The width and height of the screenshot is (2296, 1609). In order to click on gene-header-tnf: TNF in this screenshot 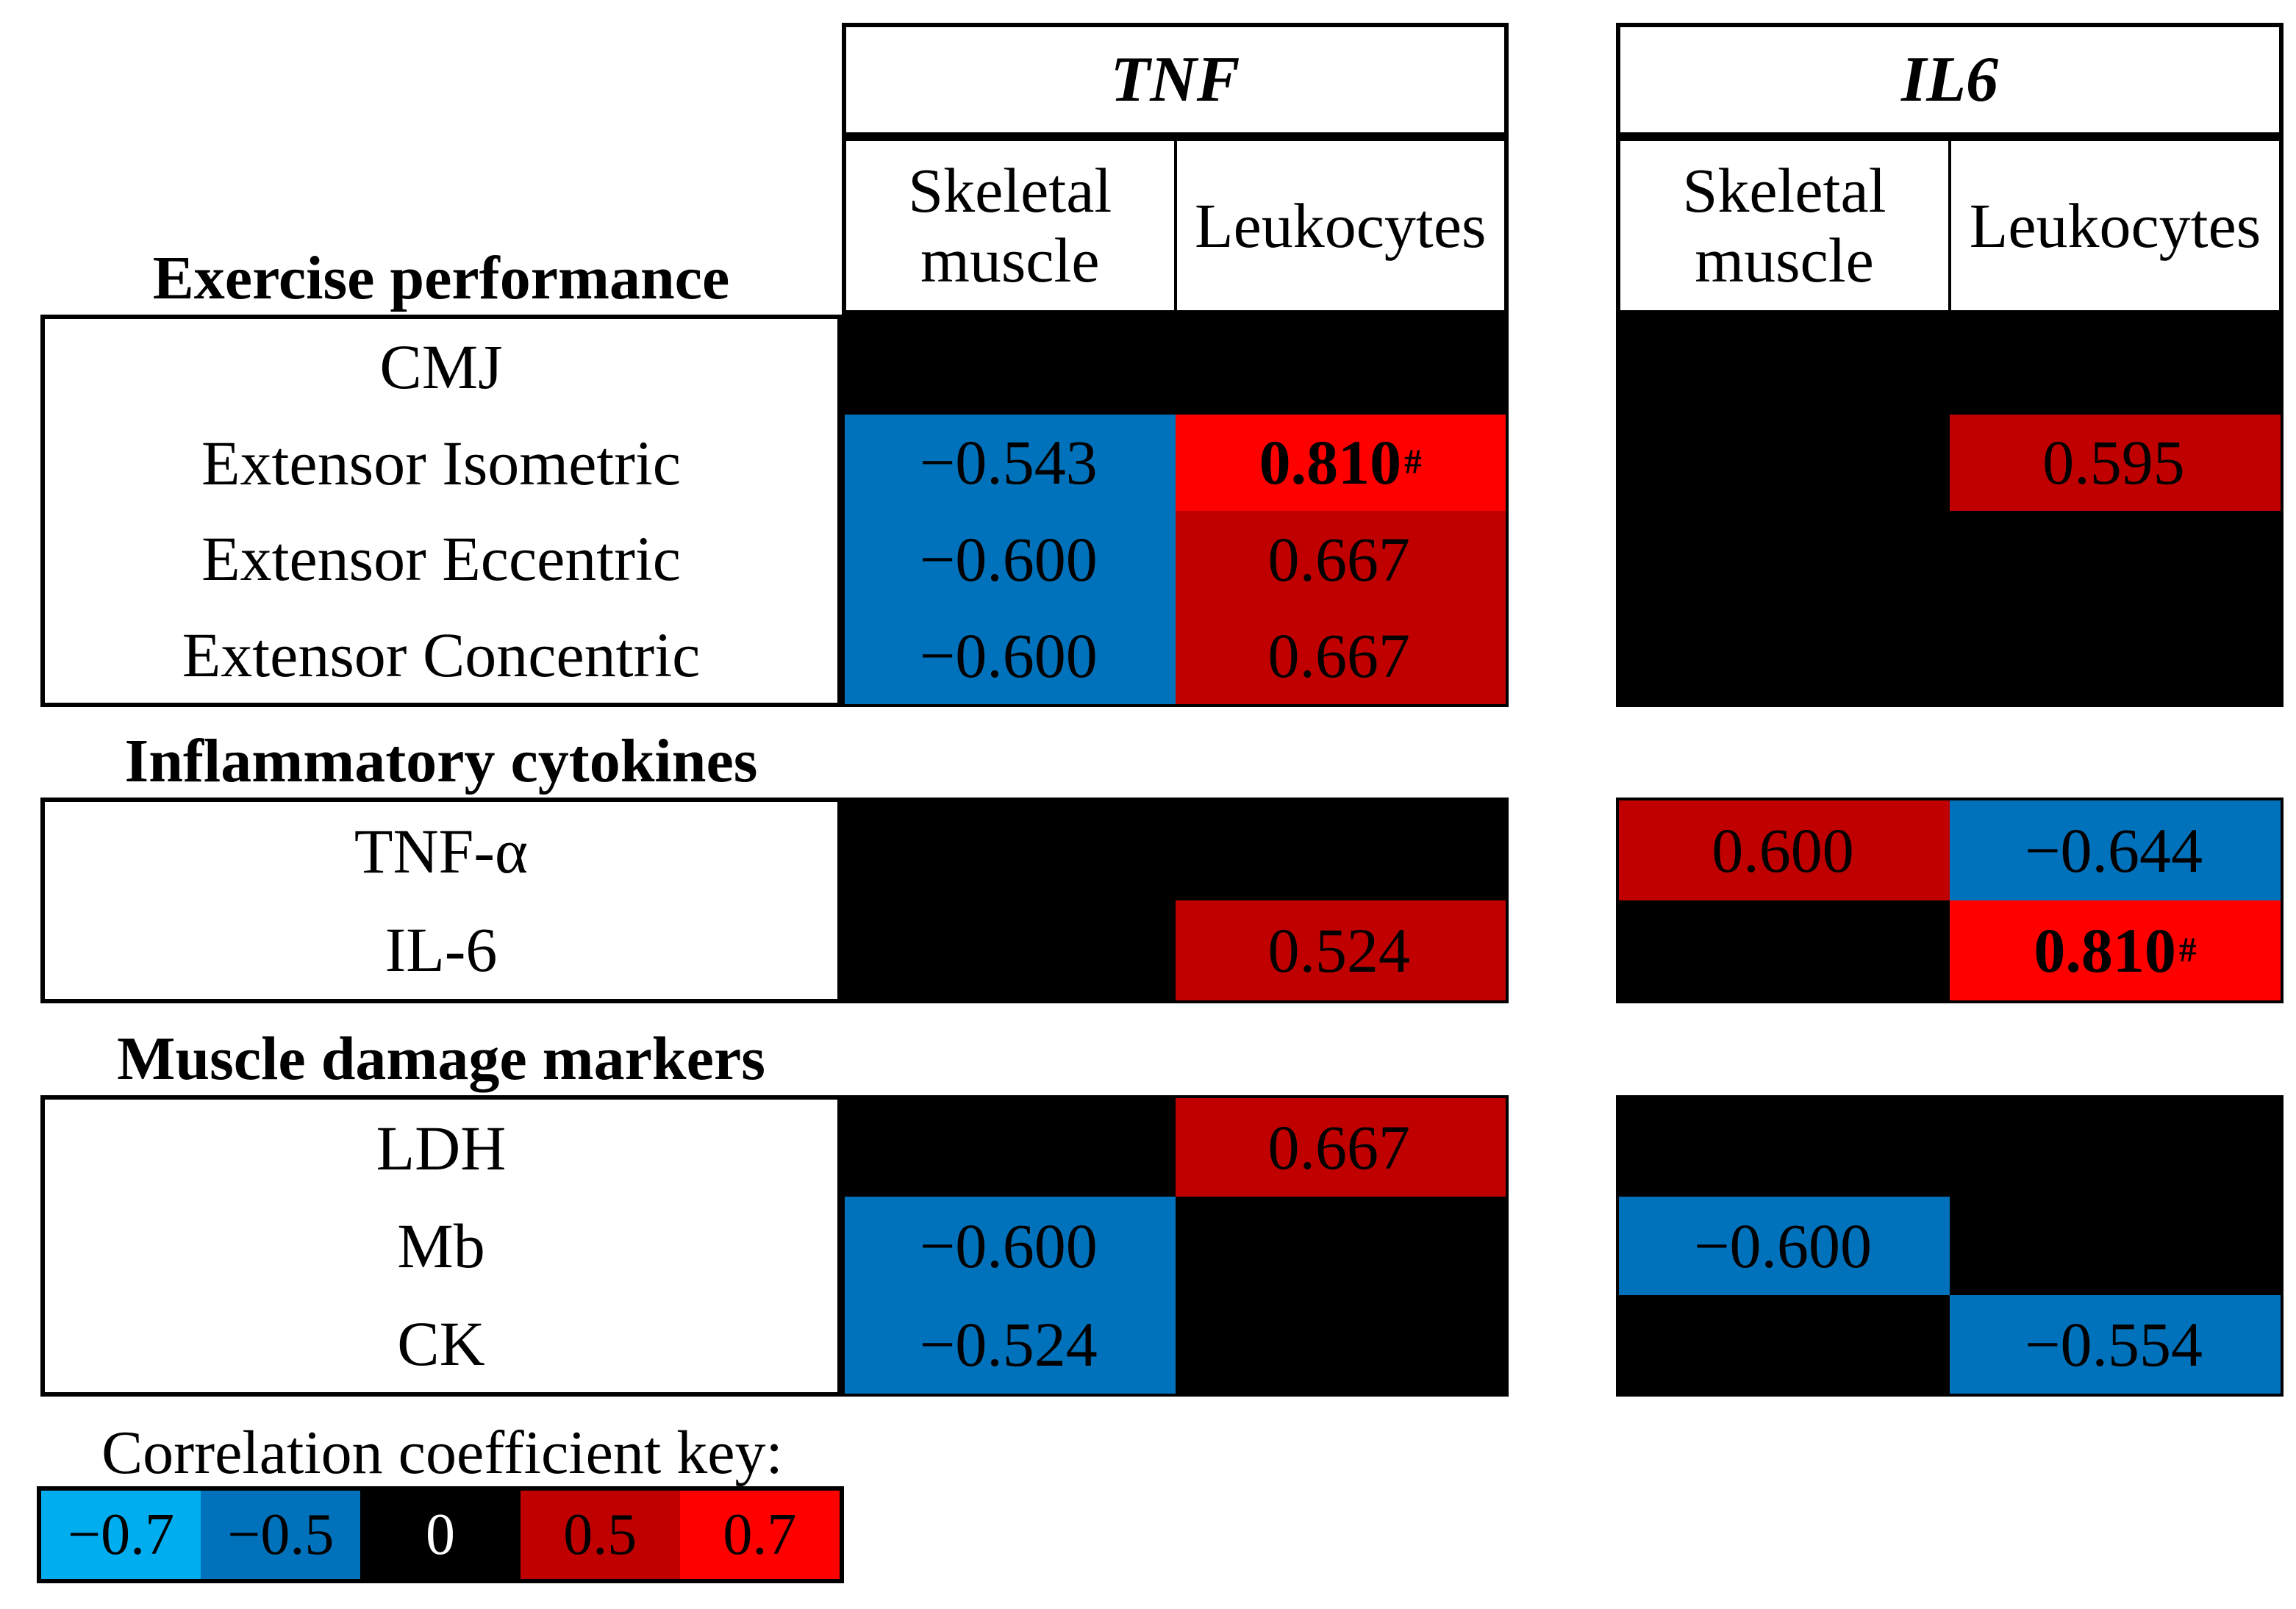, I will do `click(1175, 80)`.